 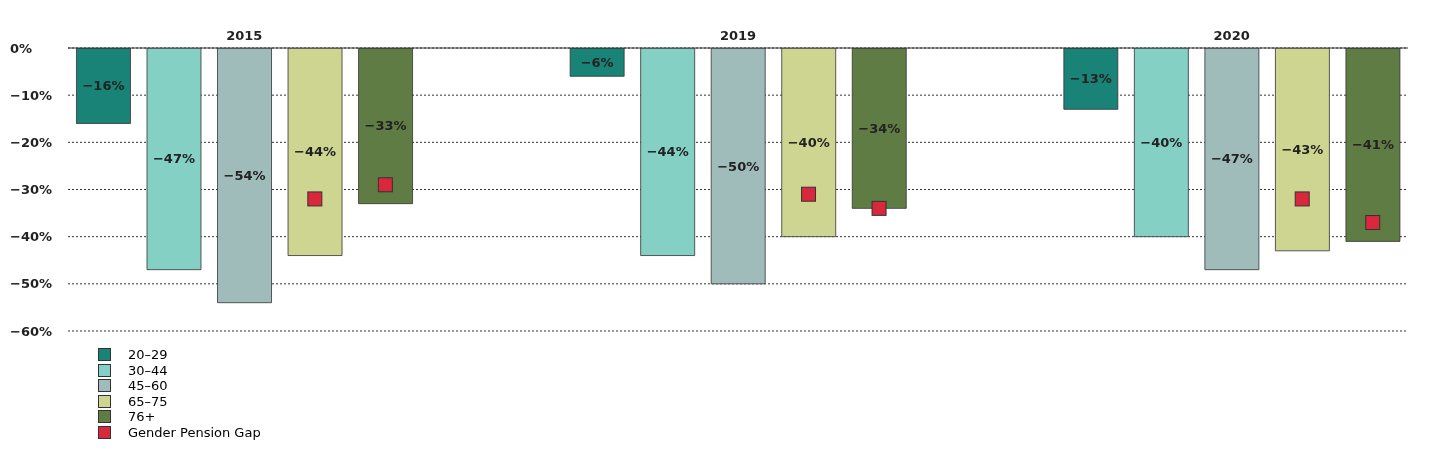 What do you see at coordinates (1302, 150) in the screenshot?
I see `data-label: −43%` at bounding box center [1302, 150].